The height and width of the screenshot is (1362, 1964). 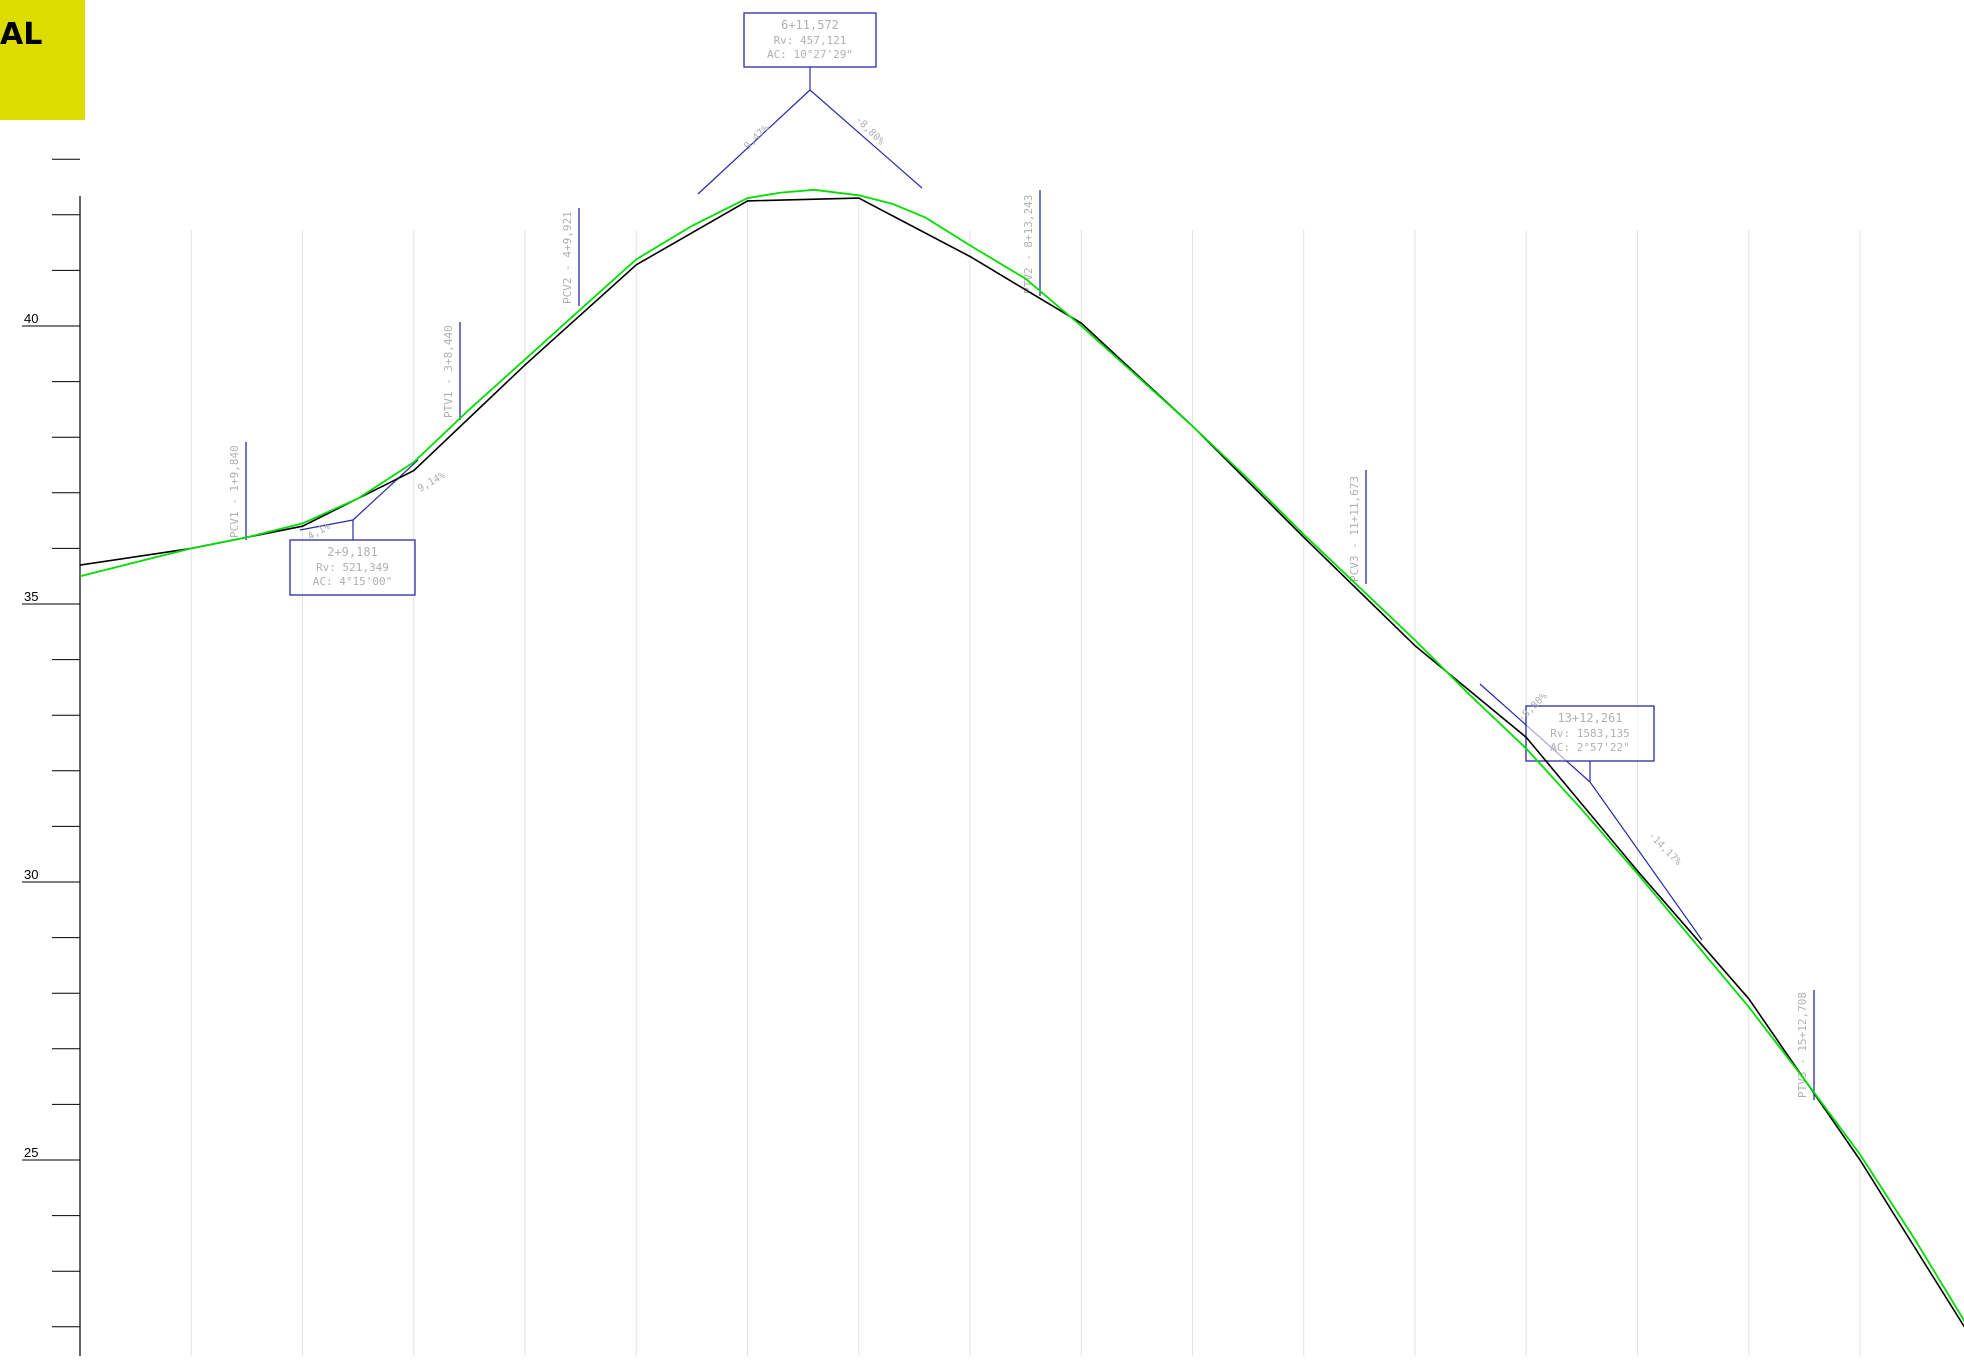 I want to click on pvi-station: 2+9,181, so click(x=352, y=552).